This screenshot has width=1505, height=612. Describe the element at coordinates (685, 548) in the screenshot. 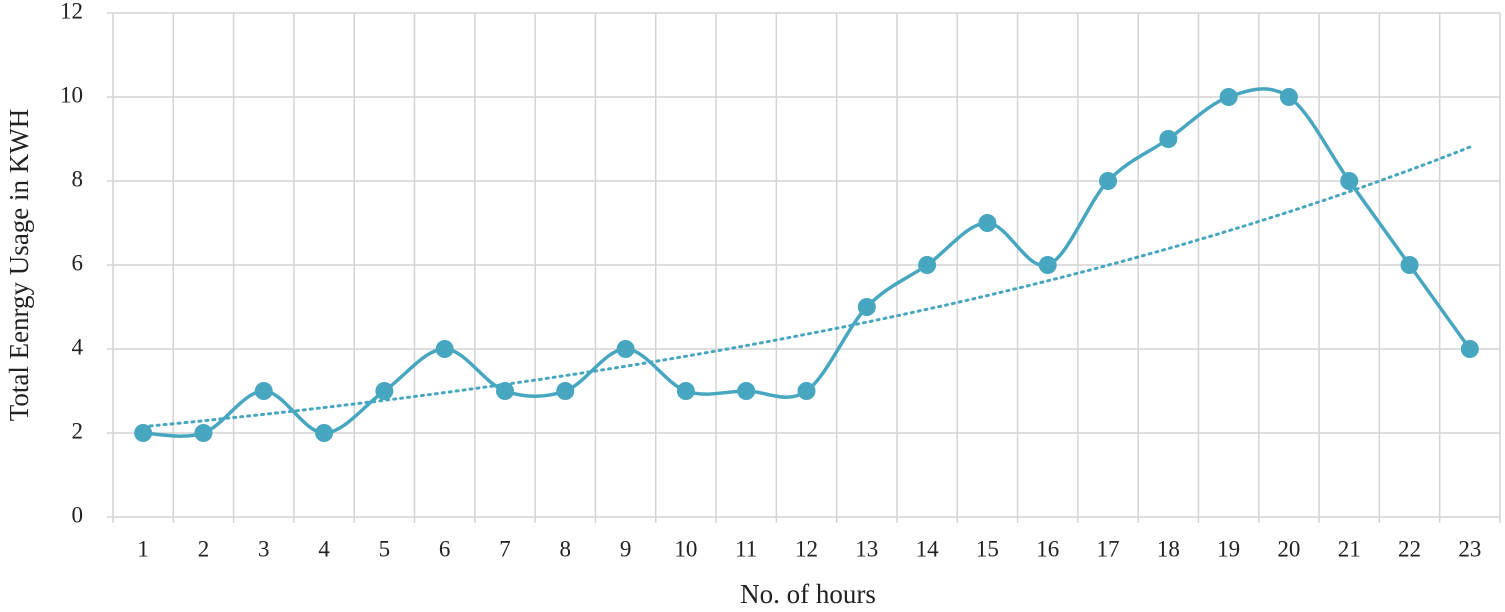

I see `x-tick-label: 10` at that location.